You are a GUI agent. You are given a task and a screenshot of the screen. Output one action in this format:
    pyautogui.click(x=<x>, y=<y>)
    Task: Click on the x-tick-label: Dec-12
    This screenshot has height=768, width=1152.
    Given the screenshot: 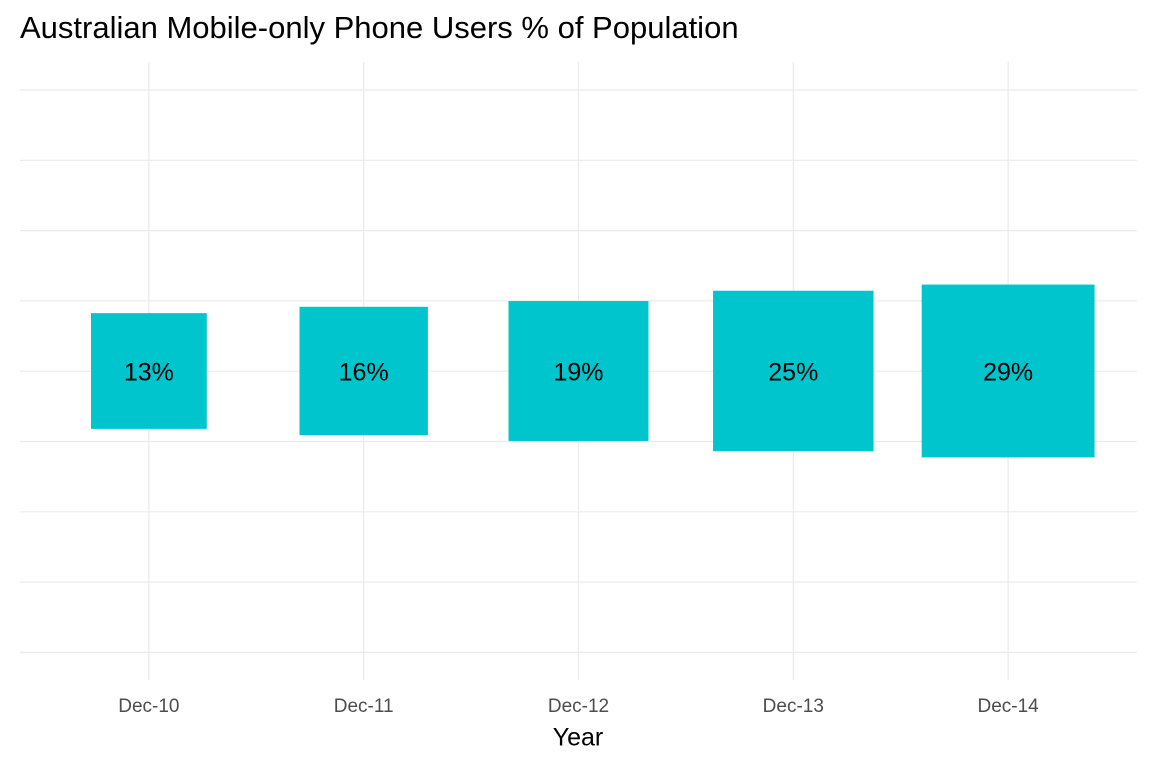 What is the action you would take?
    pyautogui.click(x=578, y=706)
    